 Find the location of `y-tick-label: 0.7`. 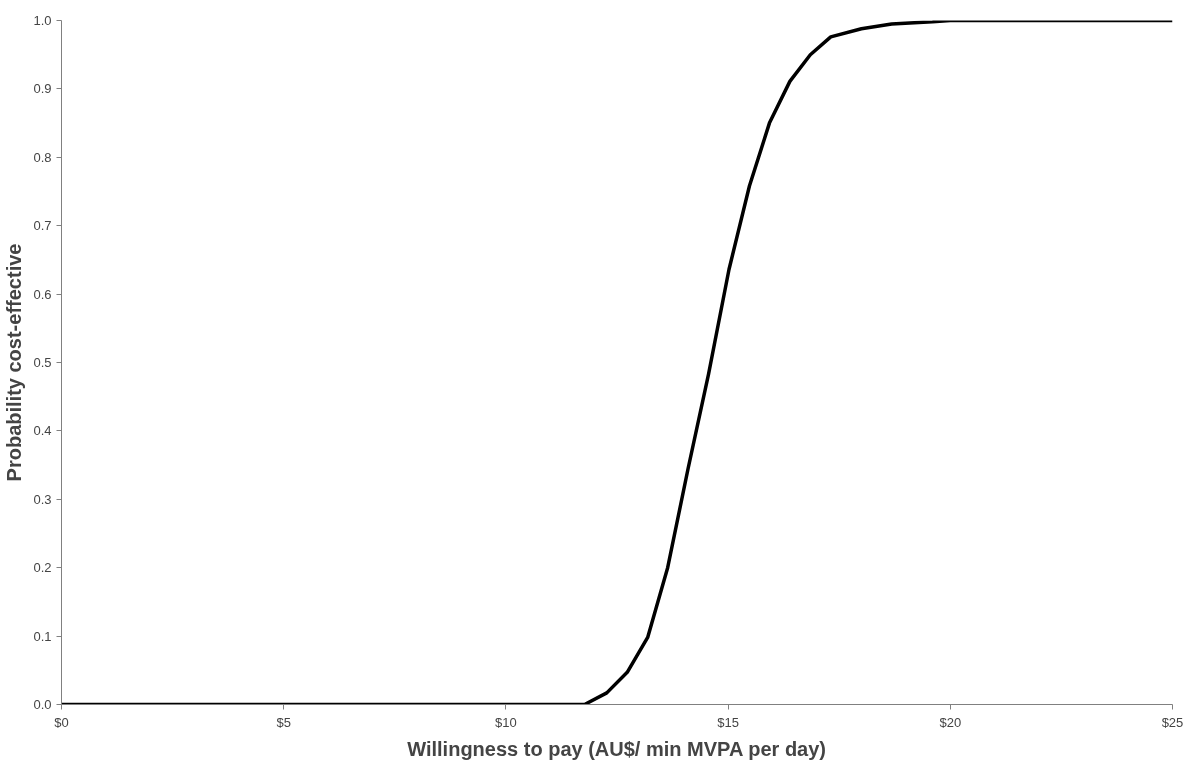

y-tick-label: 0.7 is located at coordinates (42, 226).